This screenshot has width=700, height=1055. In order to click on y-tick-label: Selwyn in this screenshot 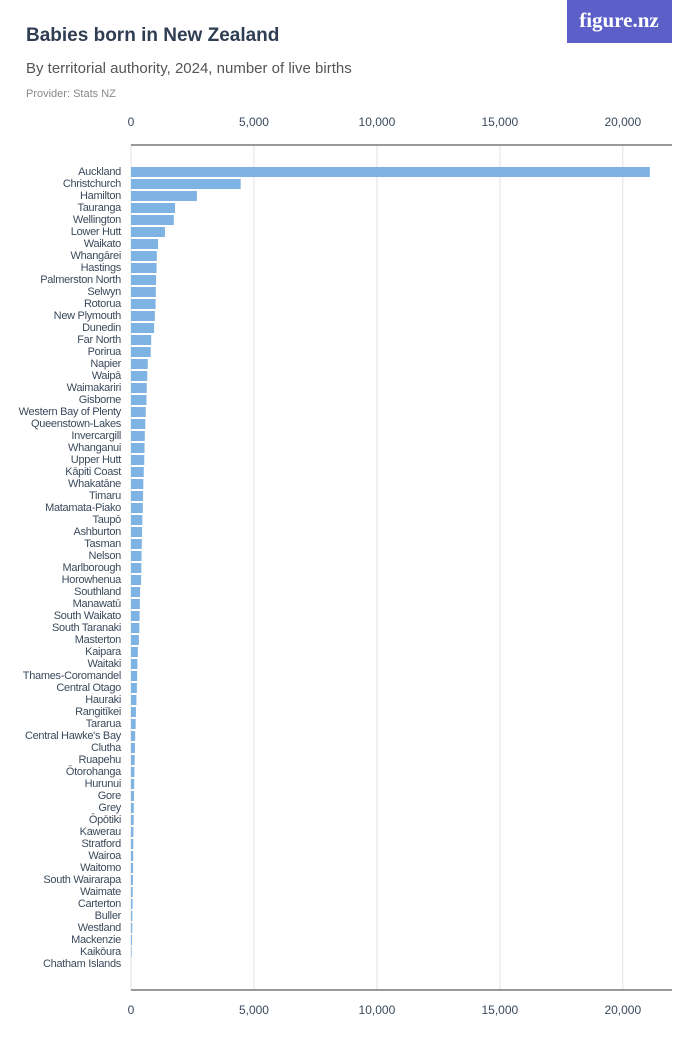, I will do `click(104, 292)`.